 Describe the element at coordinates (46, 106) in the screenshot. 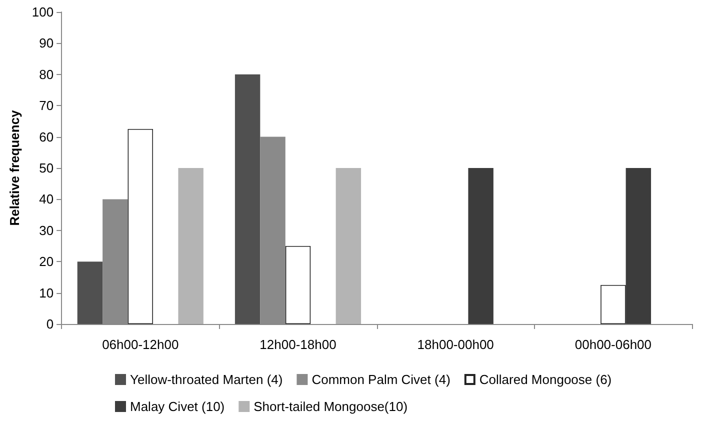

I see `y-tick-label: 70` at that location.